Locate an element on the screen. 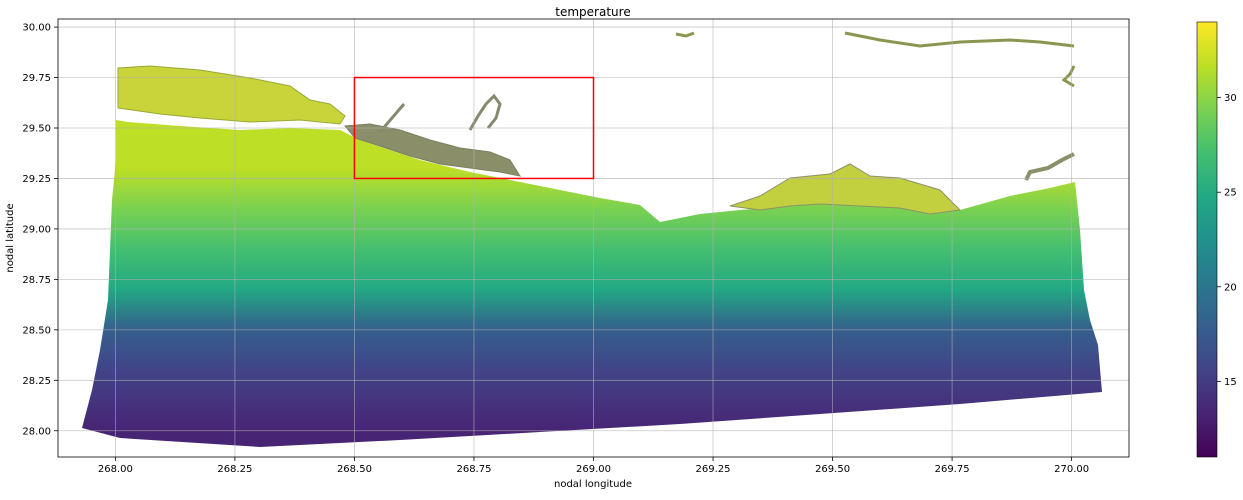 Image resolution: width=1243 pixels, height=500 pixels. y-tick-label: 28.25 is located at coordinates (36, 381).